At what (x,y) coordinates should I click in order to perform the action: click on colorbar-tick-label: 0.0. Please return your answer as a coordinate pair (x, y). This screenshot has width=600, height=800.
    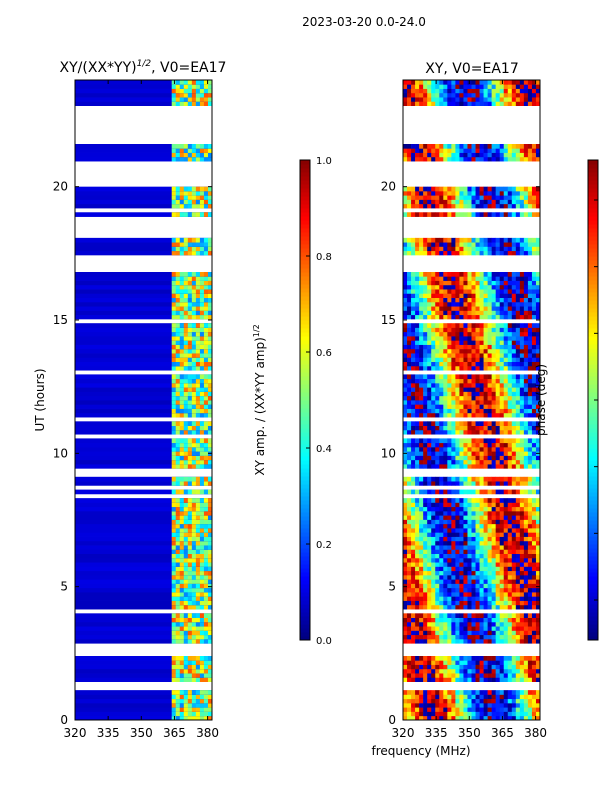
    Looking at the image, I should click on (324, 641).